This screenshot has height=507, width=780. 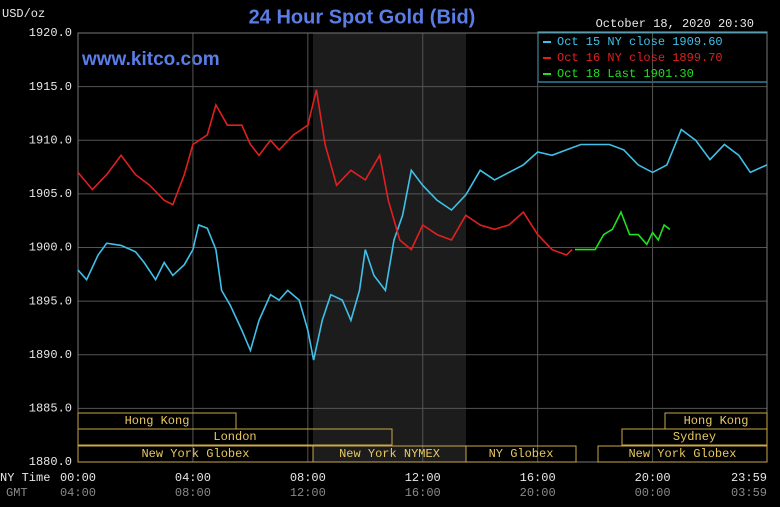 I want to click on x2-tick-label: 03:59, so click(x=749, y=493).